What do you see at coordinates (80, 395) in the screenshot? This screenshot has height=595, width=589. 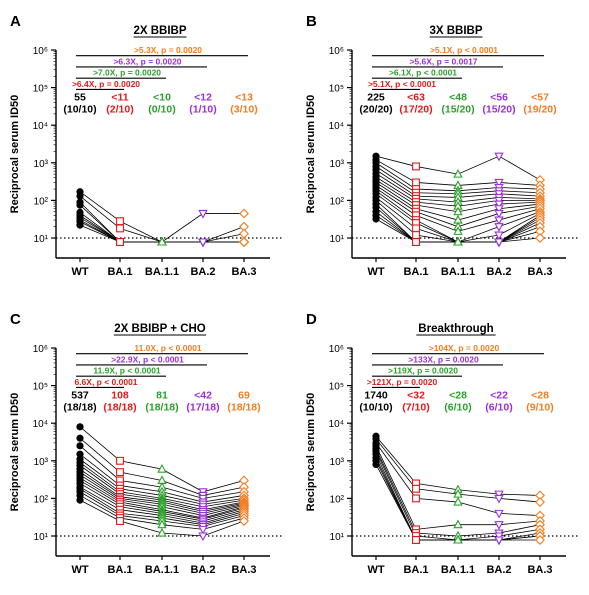 I see `gmt-value-label: 537` at bounding box center [80, 395].